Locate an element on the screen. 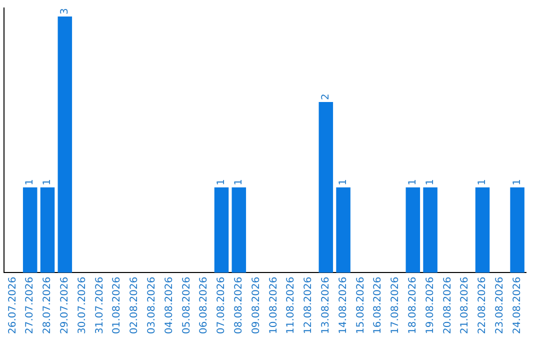  x-tick-label: 01.08.2026 is located at coordinates (117, 305).